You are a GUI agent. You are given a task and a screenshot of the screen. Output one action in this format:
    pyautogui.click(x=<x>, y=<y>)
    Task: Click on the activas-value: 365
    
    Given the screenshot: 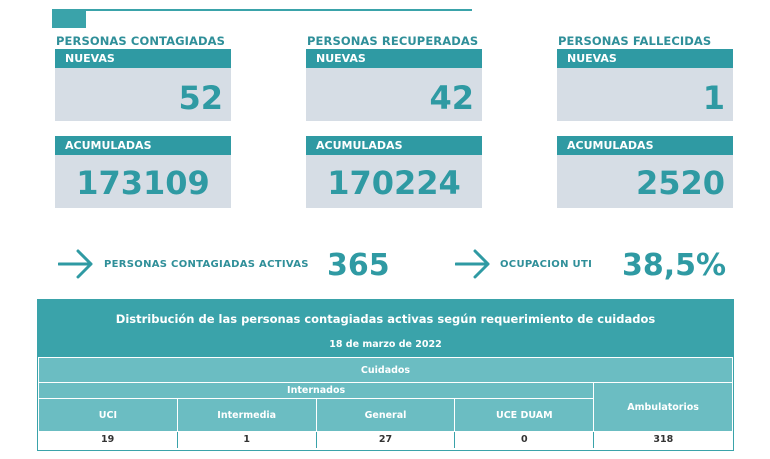 What is the action you would take?
    pyautogui.click(x=358, y=265)
    